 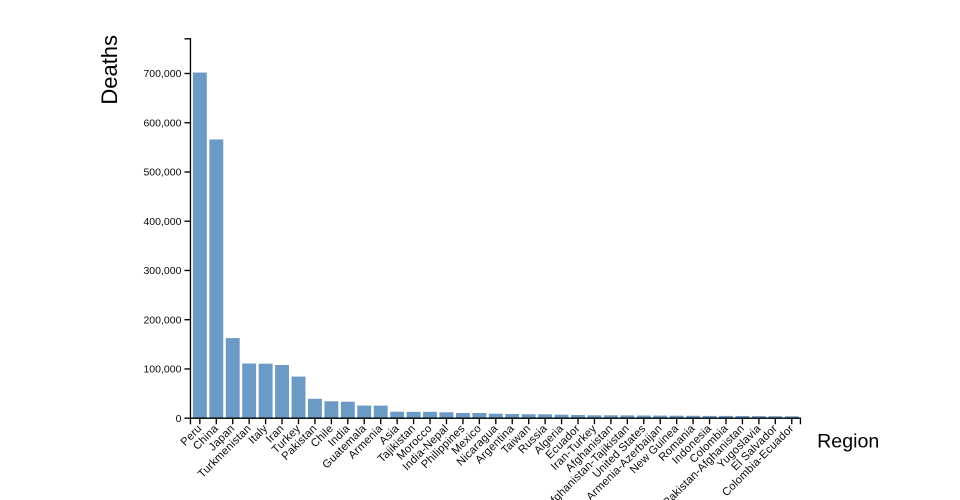 I want to click on svg-text: 700,000, so click(x=162, y=74).